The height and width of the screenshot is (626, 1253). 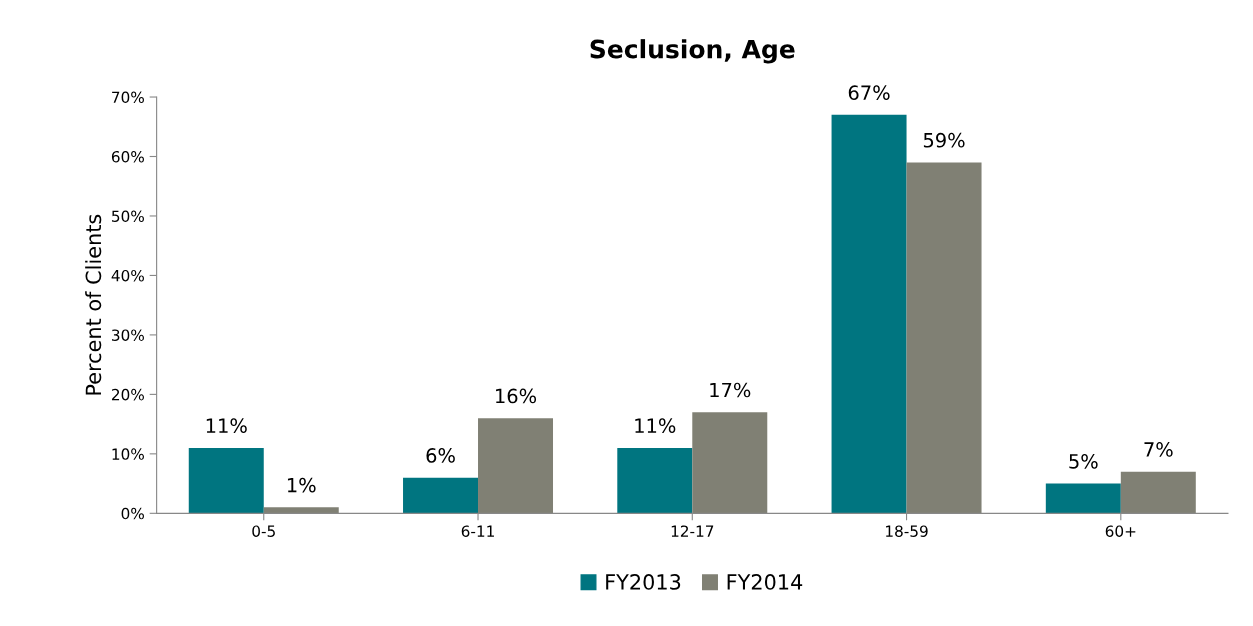 What do you see at coordinates (692, 51) in the screenshot?
I see `chart-title: Seclusion, Age` at bounding box center [692, 51].